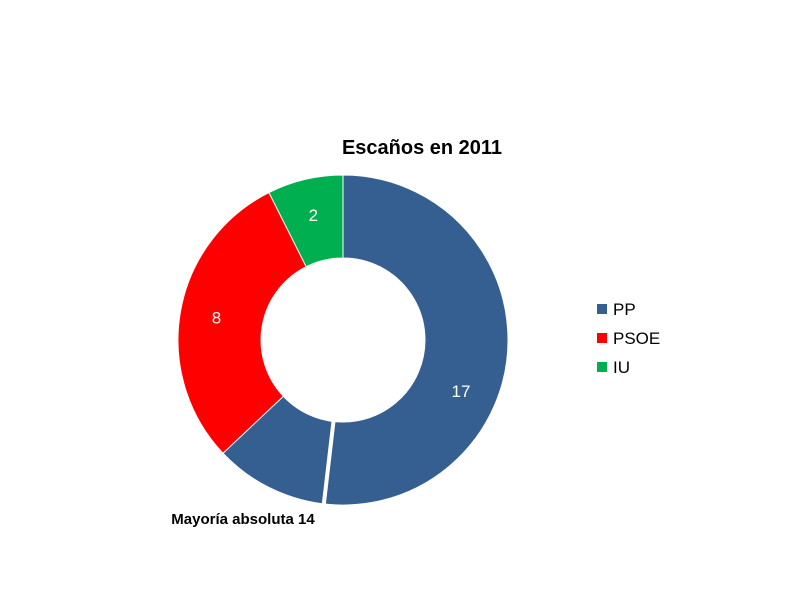  I want to click on legend-label-psoe: PSOE, so click(636, 338).